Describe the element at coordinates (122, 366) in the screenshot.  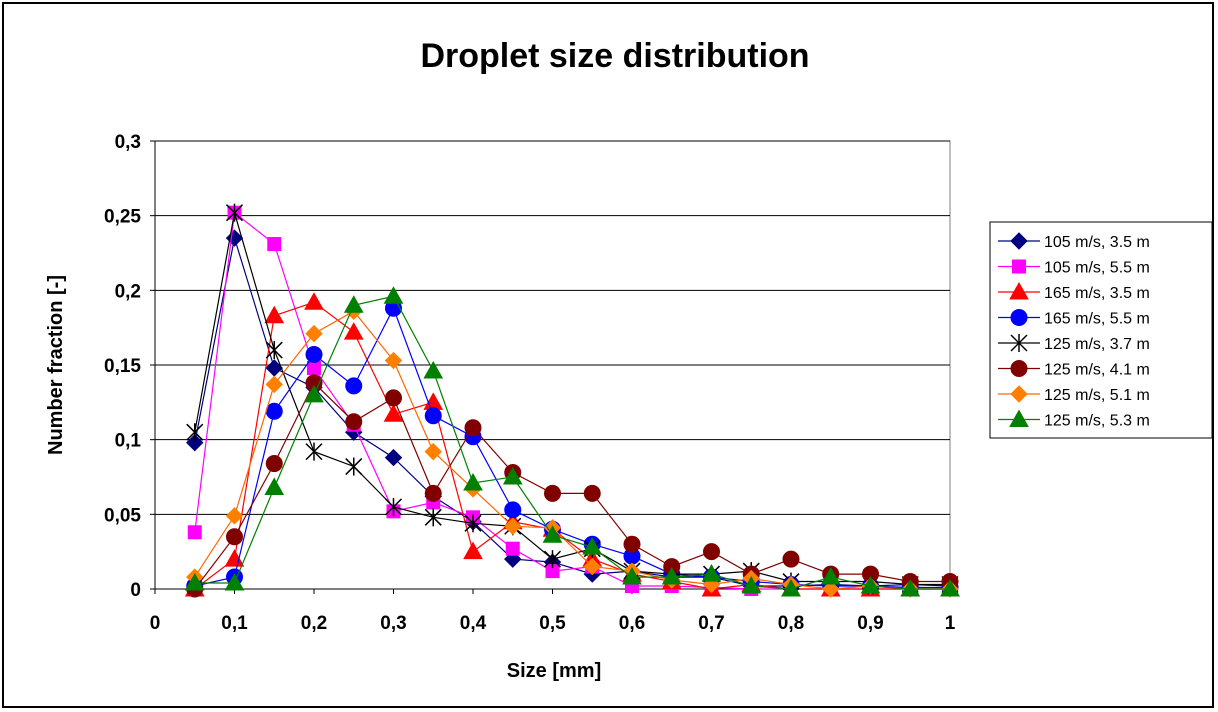
I see `y-tick-label: 0,15` at that location.